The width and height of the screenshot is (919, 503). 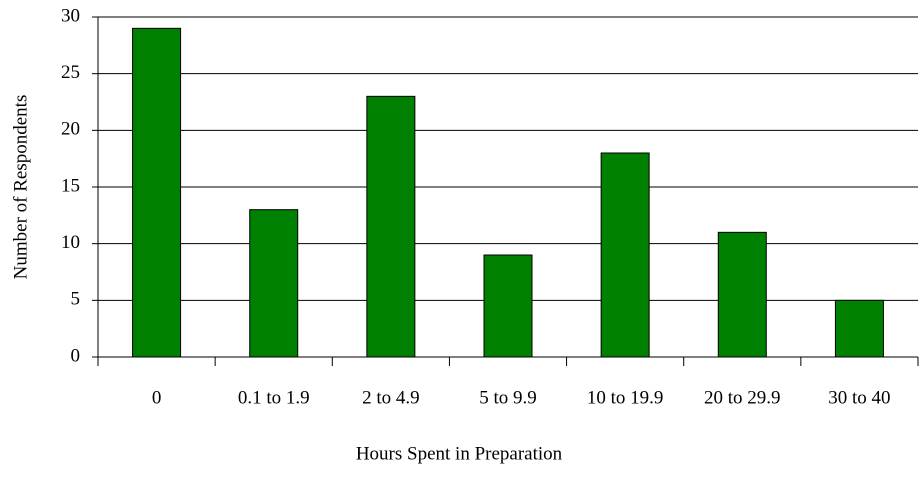 What do you see at coordinates (742, 397) in the screenshot?
I see `x-tick-label: 20 to 29.9` at bounding box center [742, 397].